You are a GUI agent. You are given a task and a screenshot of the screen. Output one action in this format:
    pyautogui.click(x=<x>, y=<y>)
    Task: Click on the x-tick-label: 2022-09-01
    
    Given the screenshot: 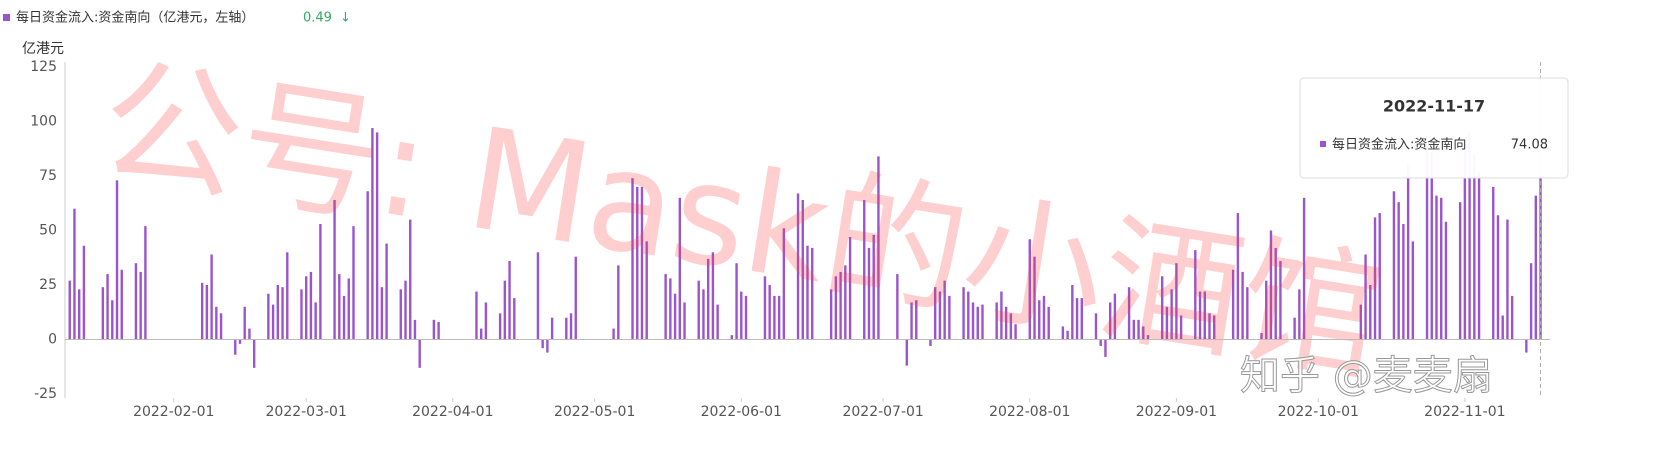 What is the action you would take?
    pyautogui.click(x=1176, y=412)
    